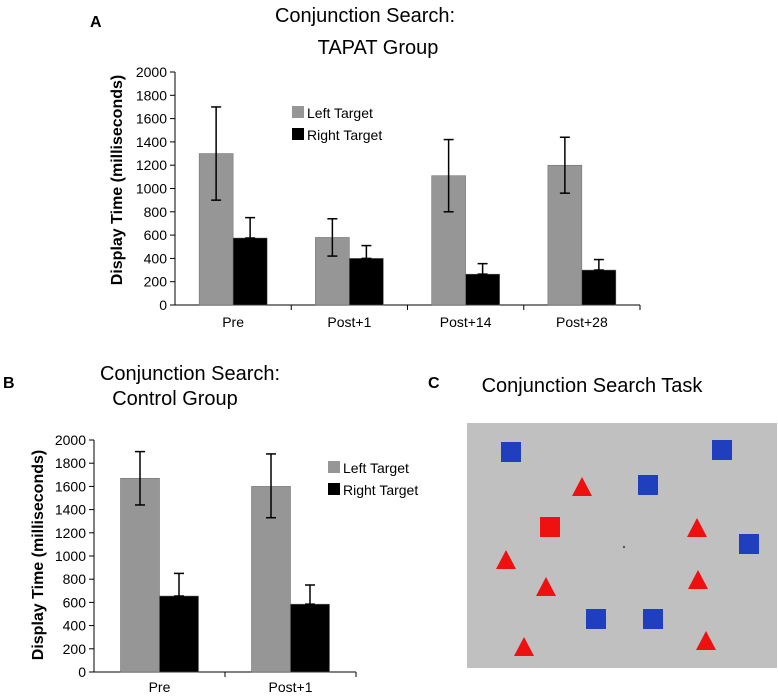 The height and width of the screenshot is (697, 778). I want to click on chart-b-legend-label-right: Right Target, so click(380, 490).